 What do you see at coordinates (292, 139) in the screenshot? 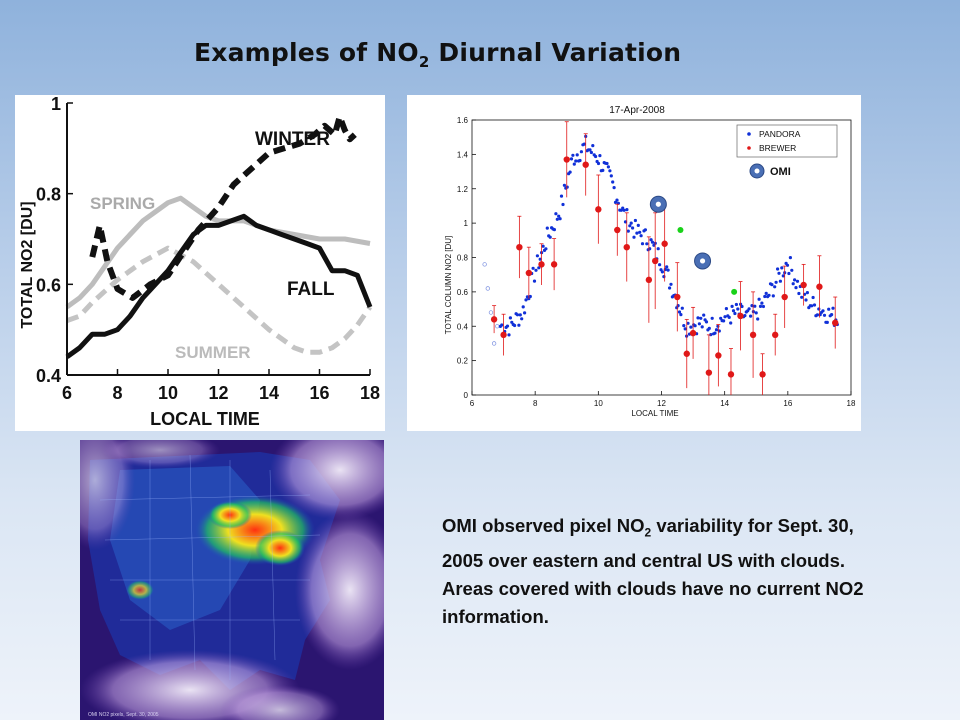
I see `label-winter: WINTER` at bounding box center [292, 139].